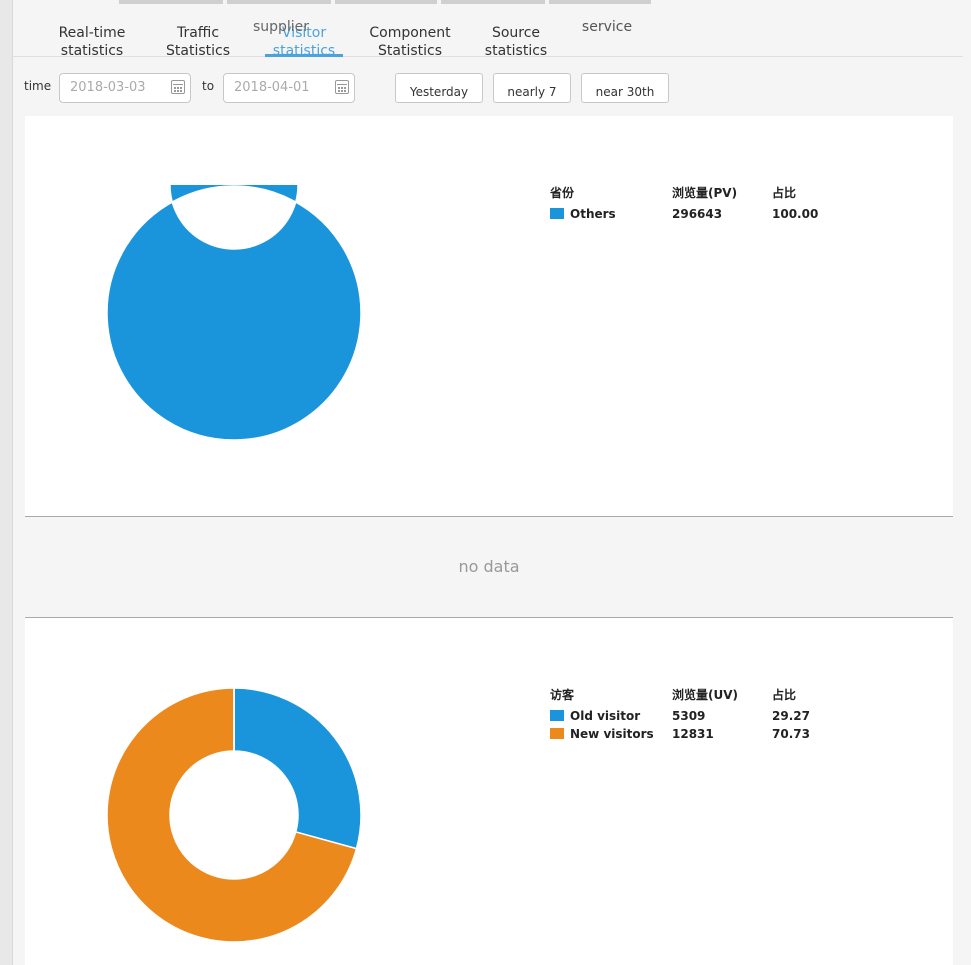 The width and height of the screenshot is (971, 965). I want to click on legend-name: Old visitor, so click(605, 716).